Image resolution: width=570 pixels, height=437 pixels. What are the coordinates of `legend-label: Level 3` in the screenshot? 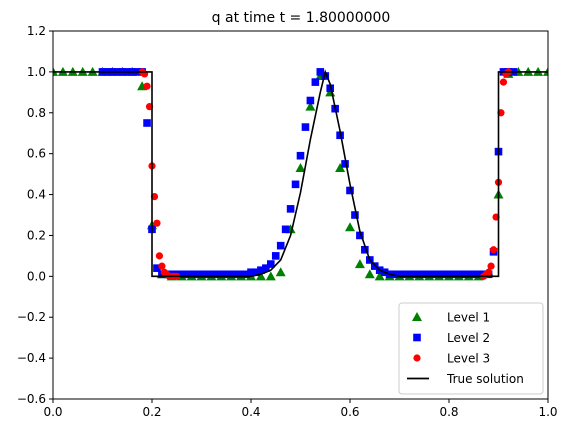 It's located at (468, 359).